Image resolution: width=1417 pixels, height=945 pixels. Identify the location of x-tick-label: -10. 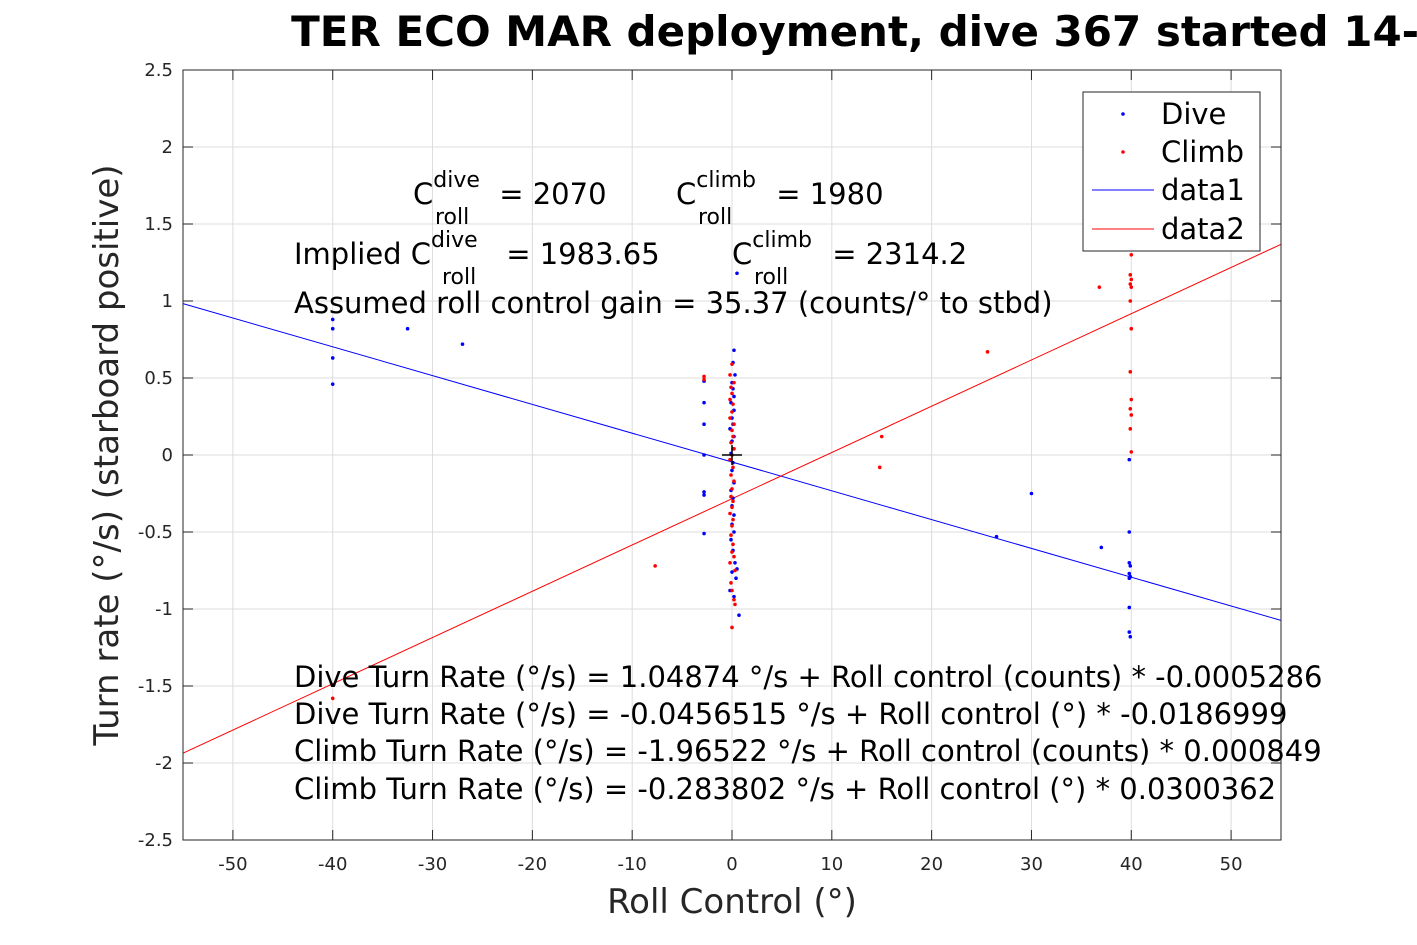
(631, 864).